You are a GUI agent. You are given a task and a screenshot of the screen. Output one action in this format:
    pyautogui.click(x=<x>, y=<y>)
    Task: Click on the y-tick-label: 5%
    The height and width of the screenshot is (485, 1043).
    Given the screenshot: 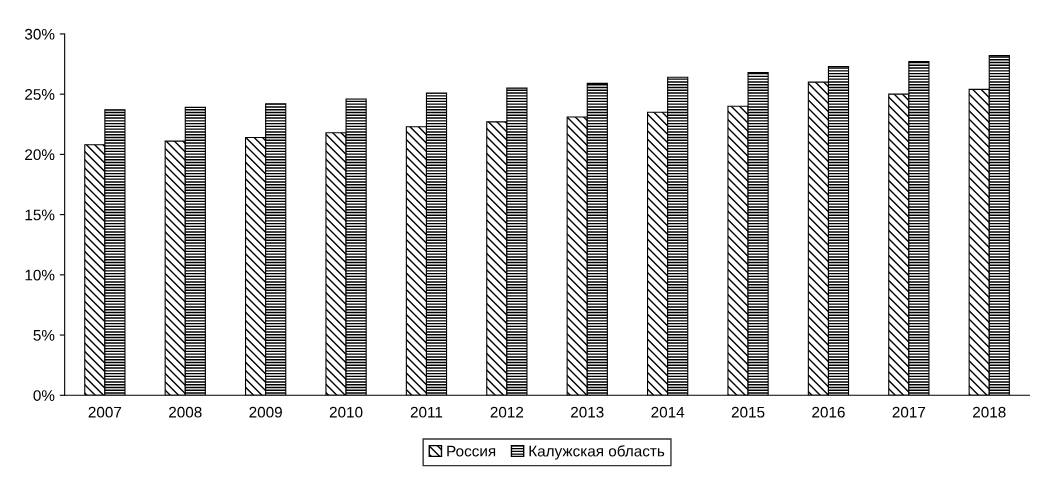 What is the action you would take?
    pyautogui.click(x=44, y=335)
    